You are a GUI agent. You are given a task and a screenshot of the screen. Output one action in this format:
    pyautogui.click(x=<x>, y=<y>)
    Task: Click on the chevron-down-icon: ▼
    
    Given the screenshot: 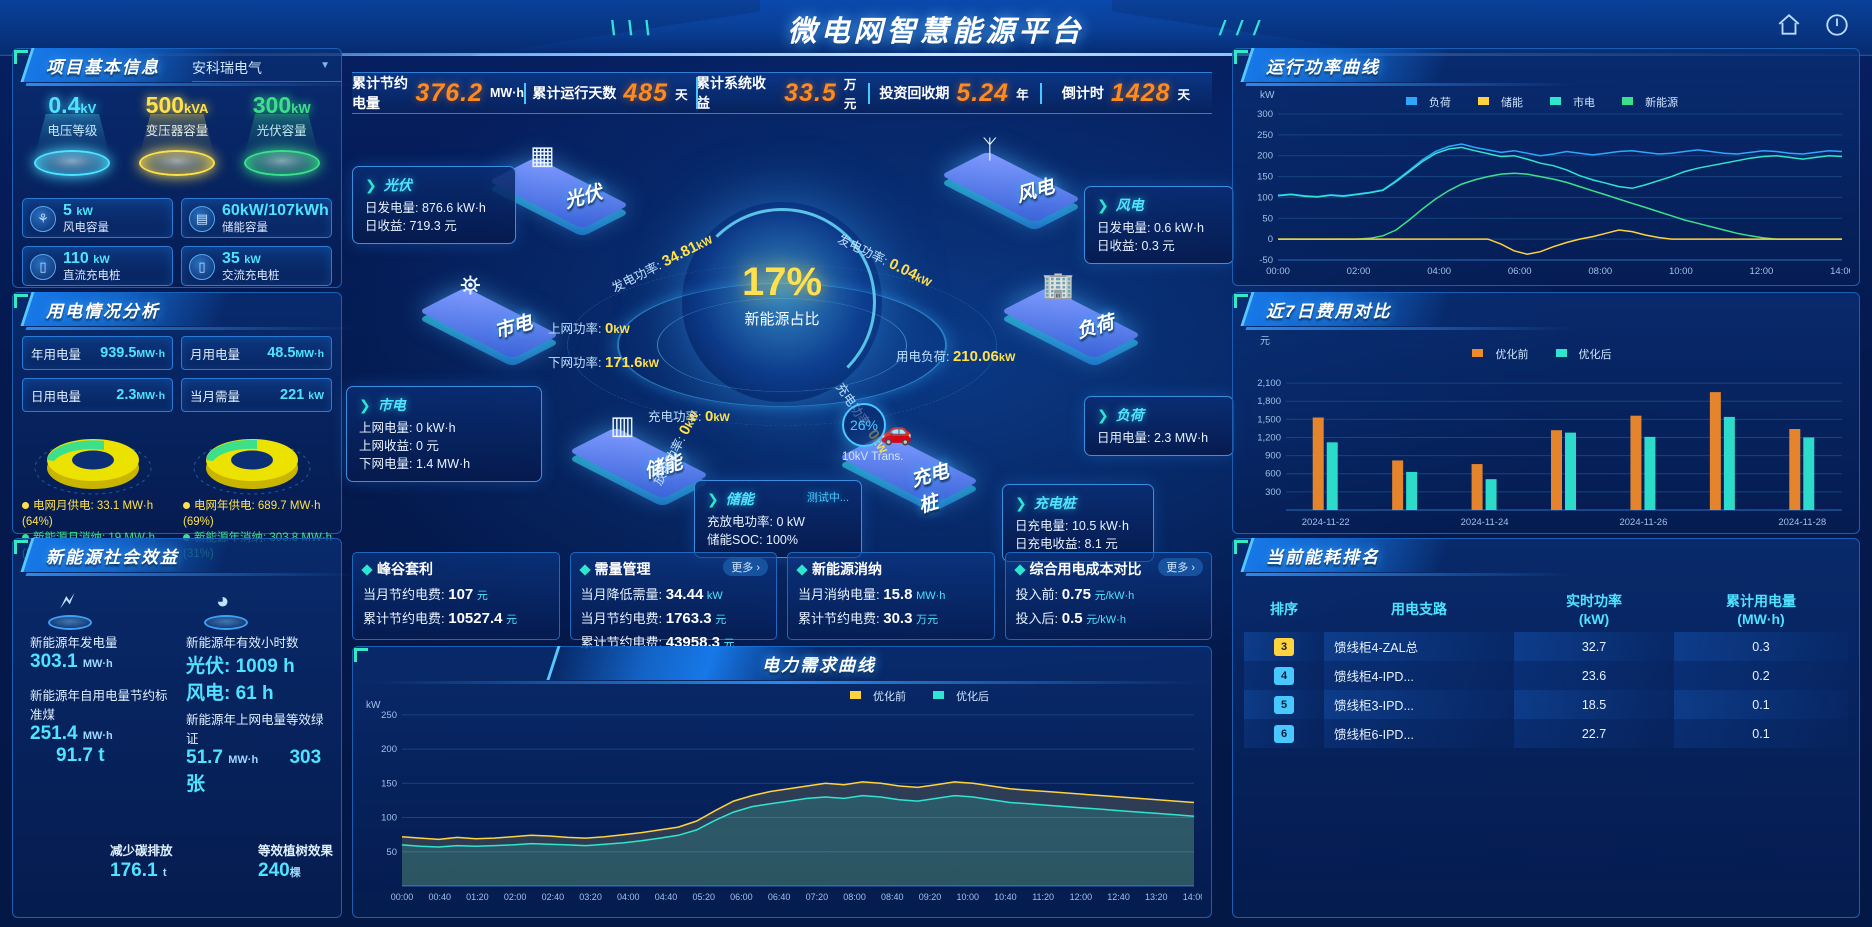 What is the action you would take?
    pyautogui.click(x=325, y=65)
    